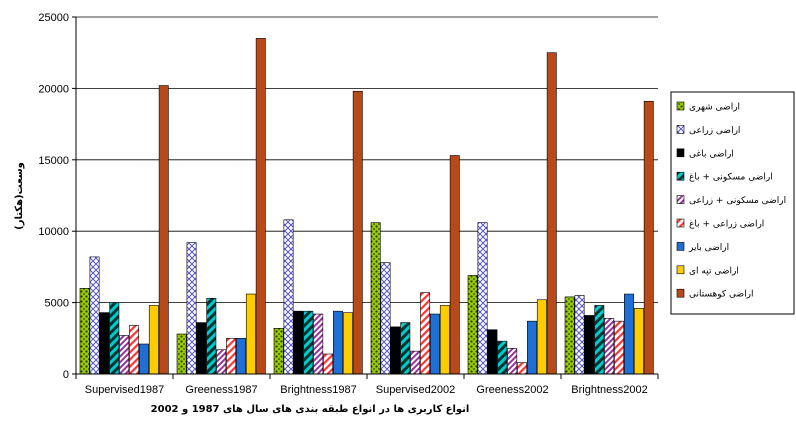 The height and width of the screenshot is (421, 796). I want to click on legend-label: اراضی مسکونی + زراعی, so click(737, 201).